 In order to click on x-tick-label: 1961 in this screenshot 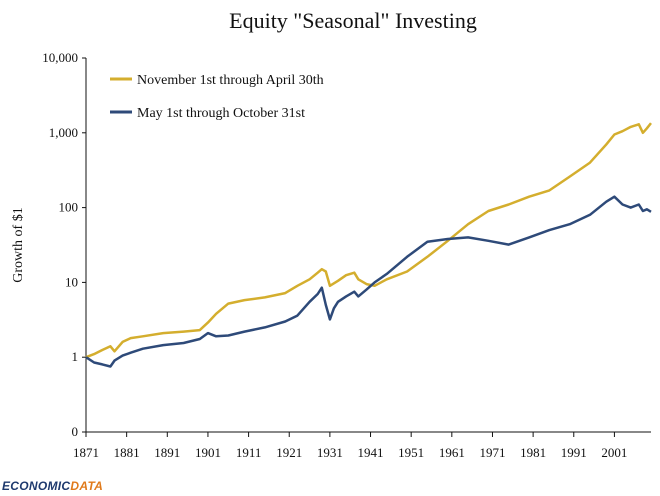, I will do `click(452, 452)`.